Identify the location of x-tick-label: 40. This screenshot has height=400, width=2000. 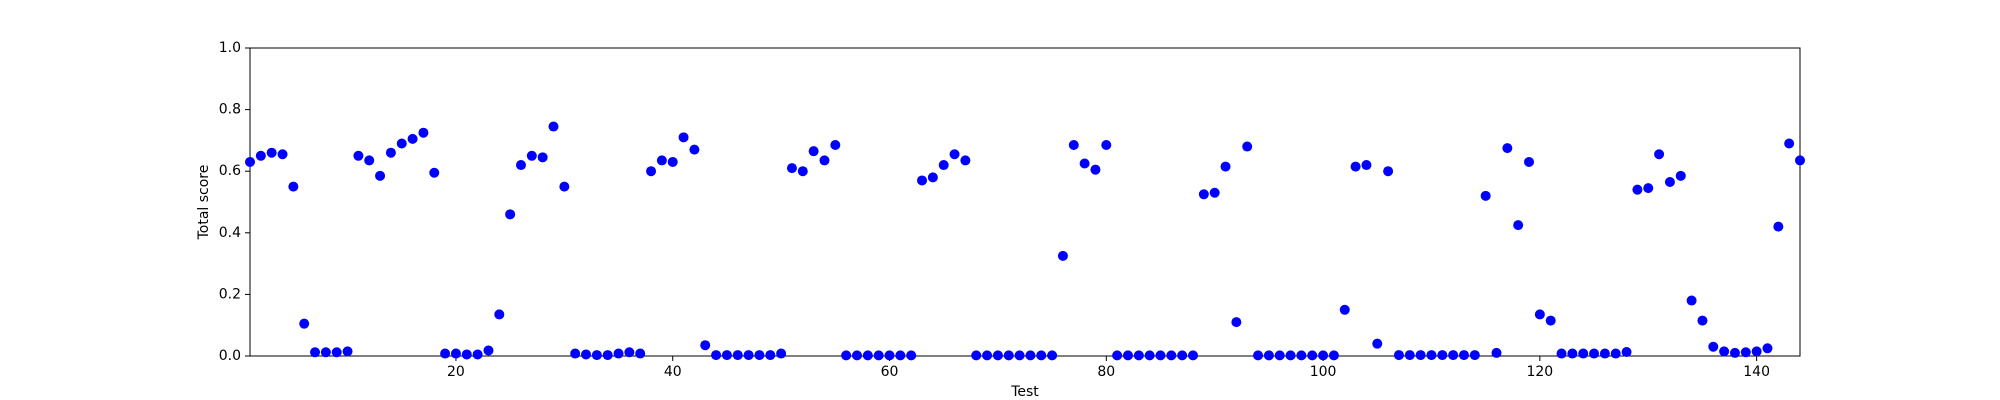
(673, 372).